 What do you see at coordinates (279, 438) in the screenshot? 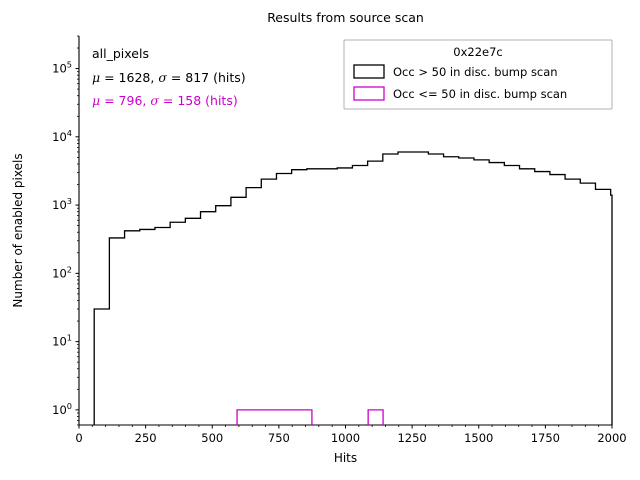
I see `x-tick-label: 750` at bounding box center [279, 438].